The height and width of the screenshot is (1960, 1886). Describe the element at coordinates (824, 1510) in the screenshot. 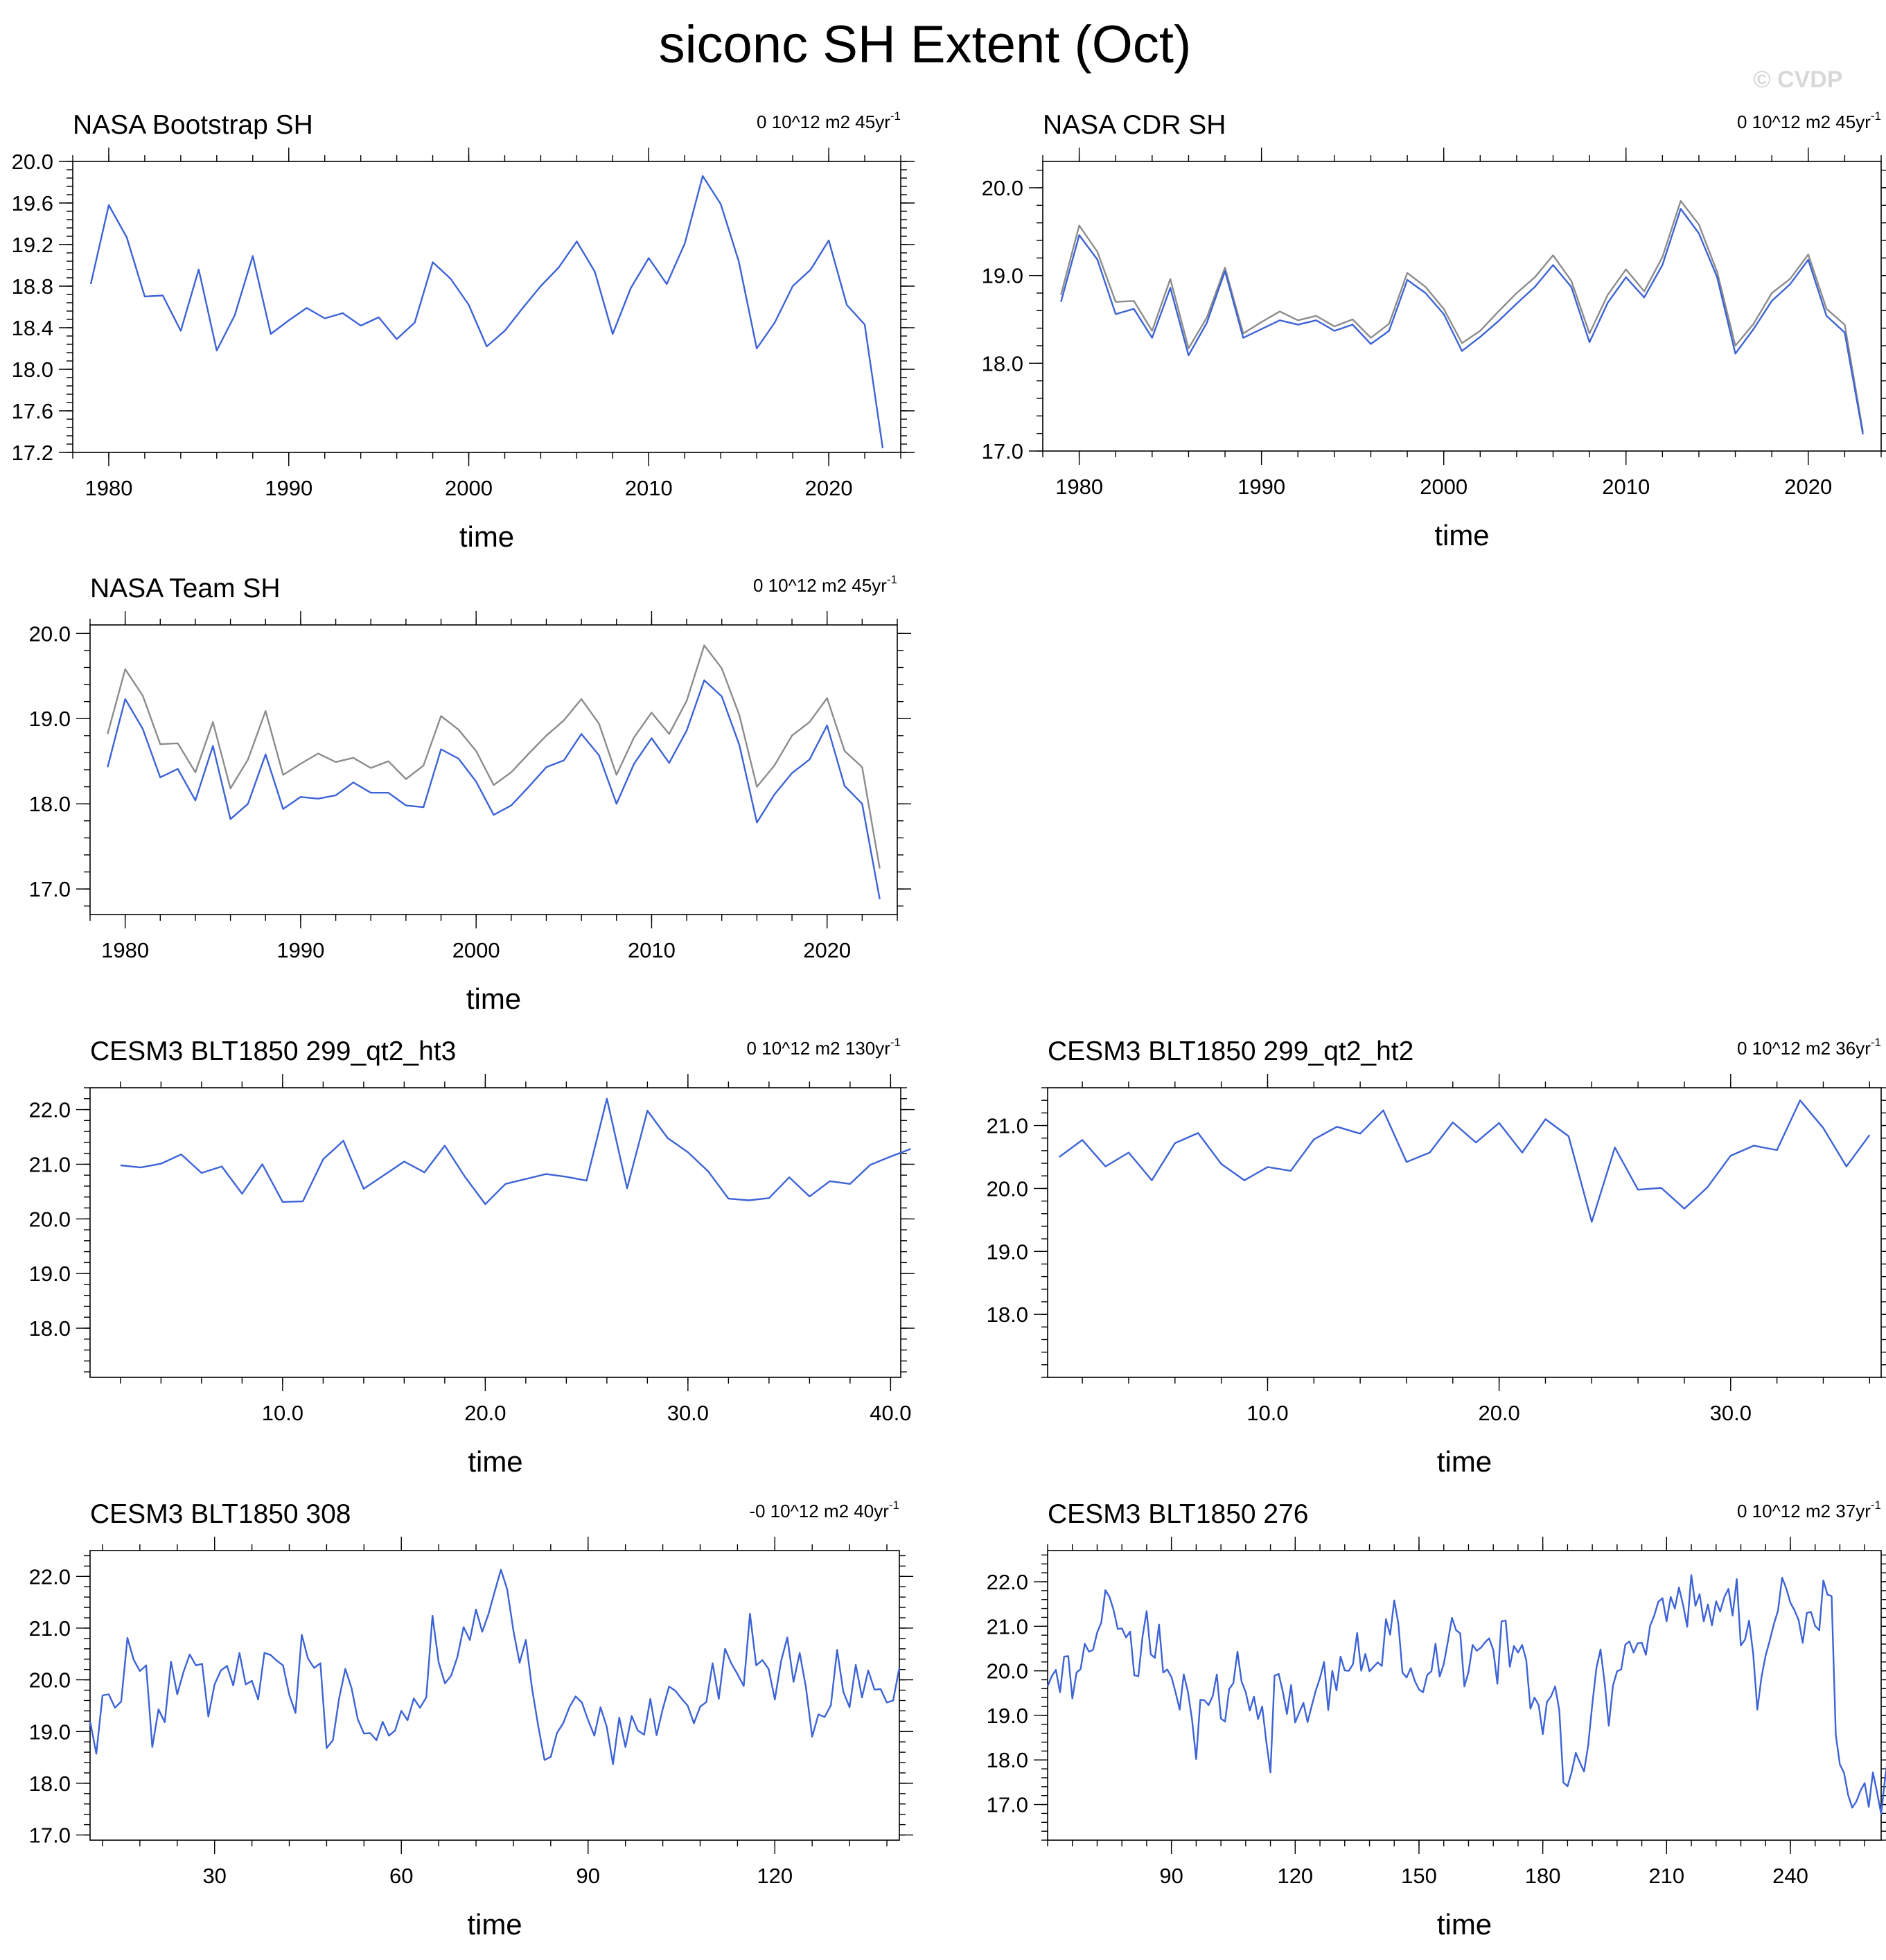

I see `trend-label: -0 10^12 m2 40yr-1` at that location.